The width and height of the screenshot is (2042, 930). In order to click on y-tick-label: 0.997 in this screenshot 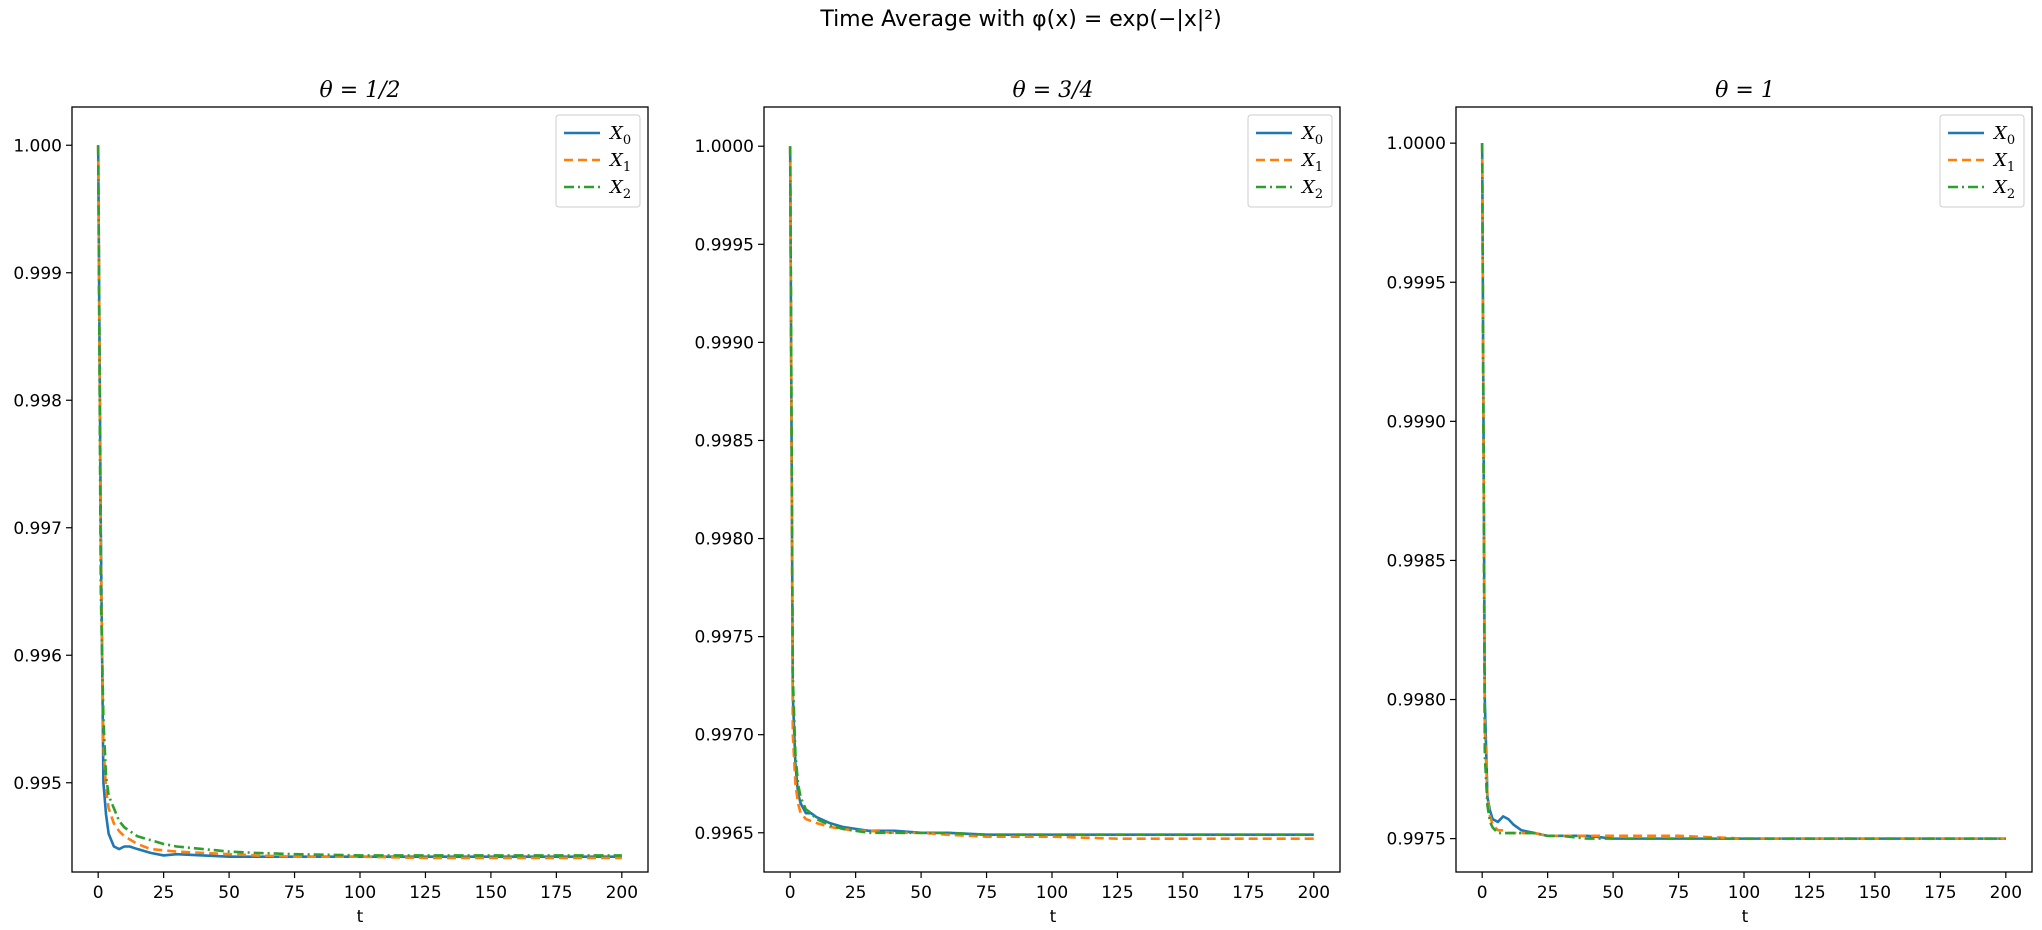, I will do `click(37, 529)`.